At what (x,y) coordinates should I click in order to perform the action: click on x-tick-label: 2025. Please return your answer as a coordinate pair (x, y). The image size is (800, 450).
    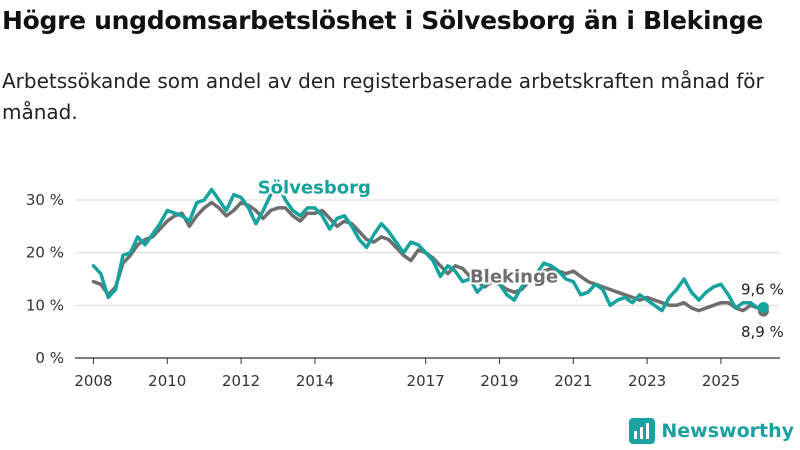
    Looking at the image, I should click on (721, 381).